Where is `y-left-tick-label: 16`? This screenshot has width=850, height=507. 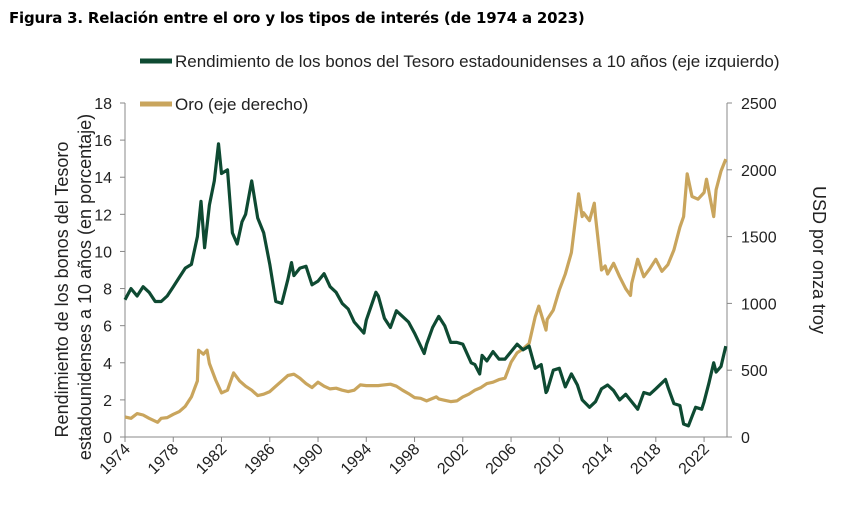
y-left-tick-label: 16 is located at coordinates (103, 141).